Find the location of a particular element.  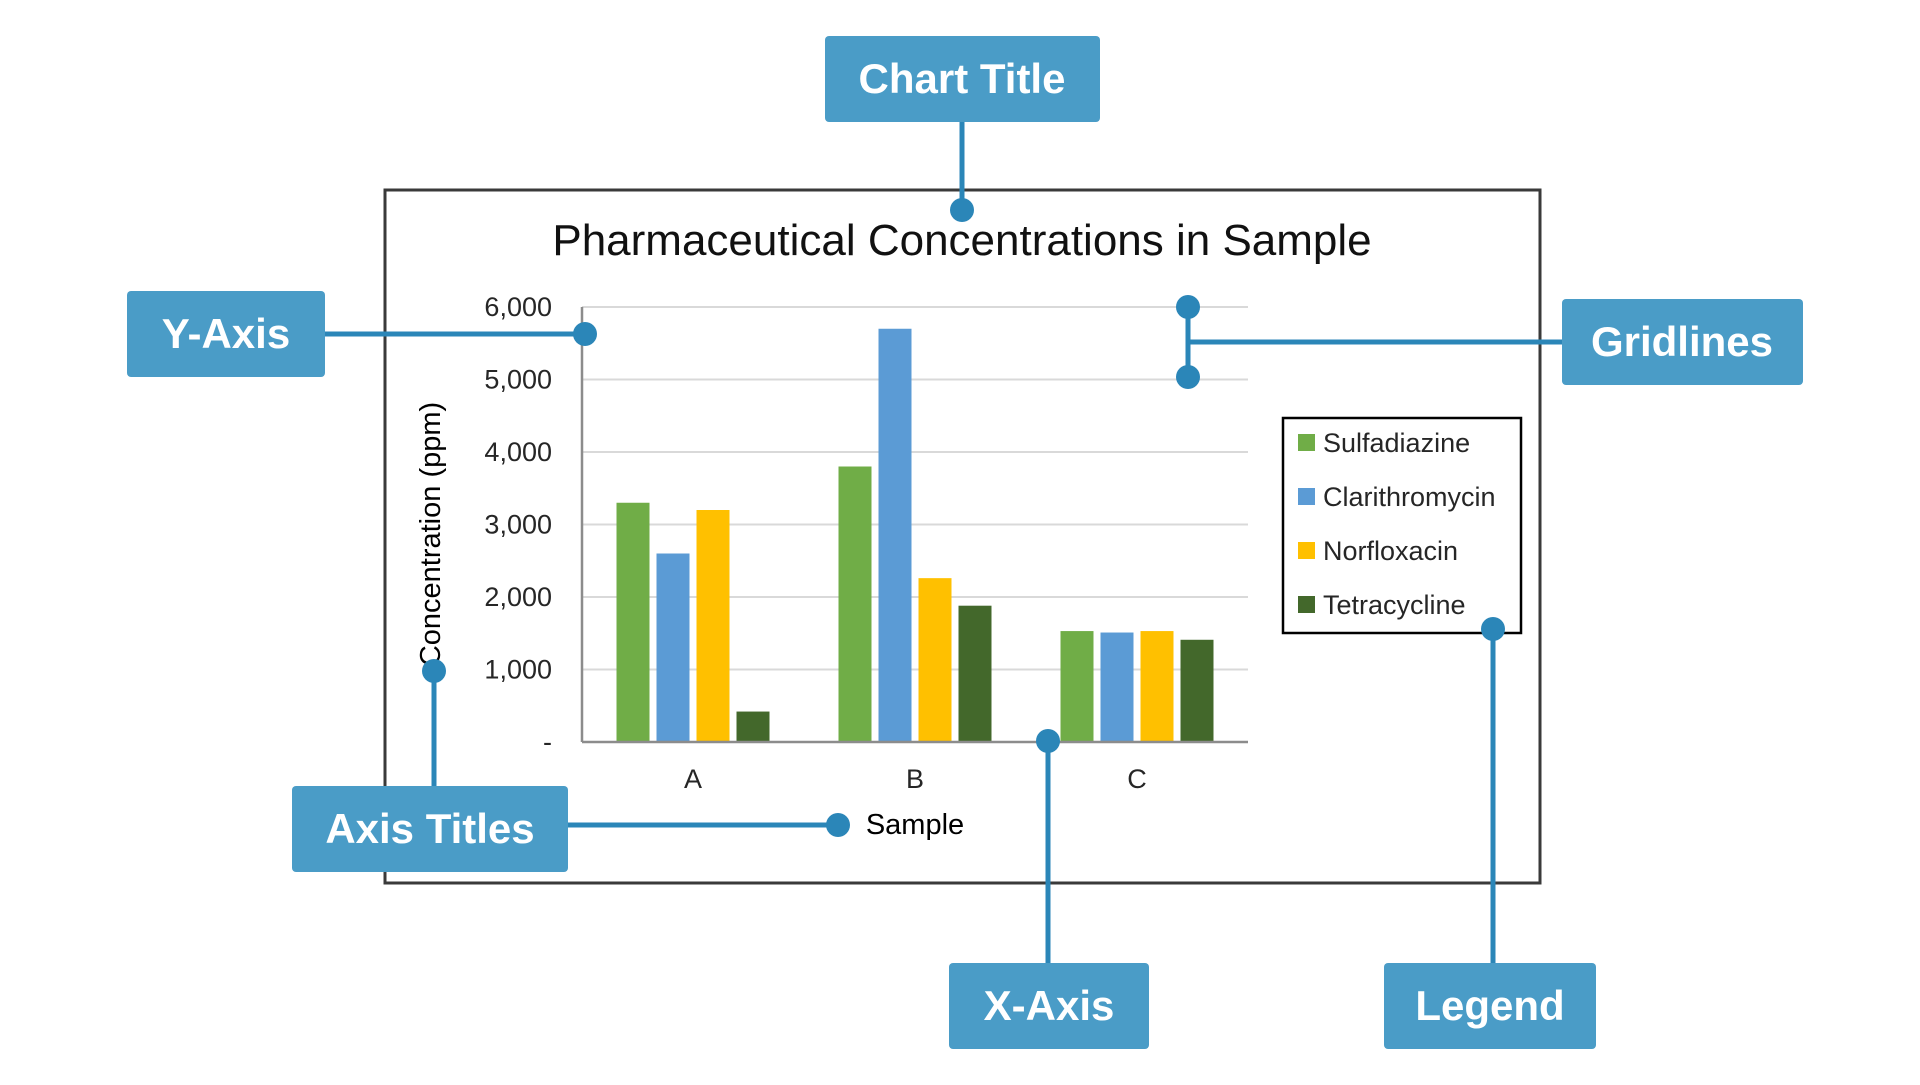

y-tick-label: 4,000 is located at coordinates (518, 452).